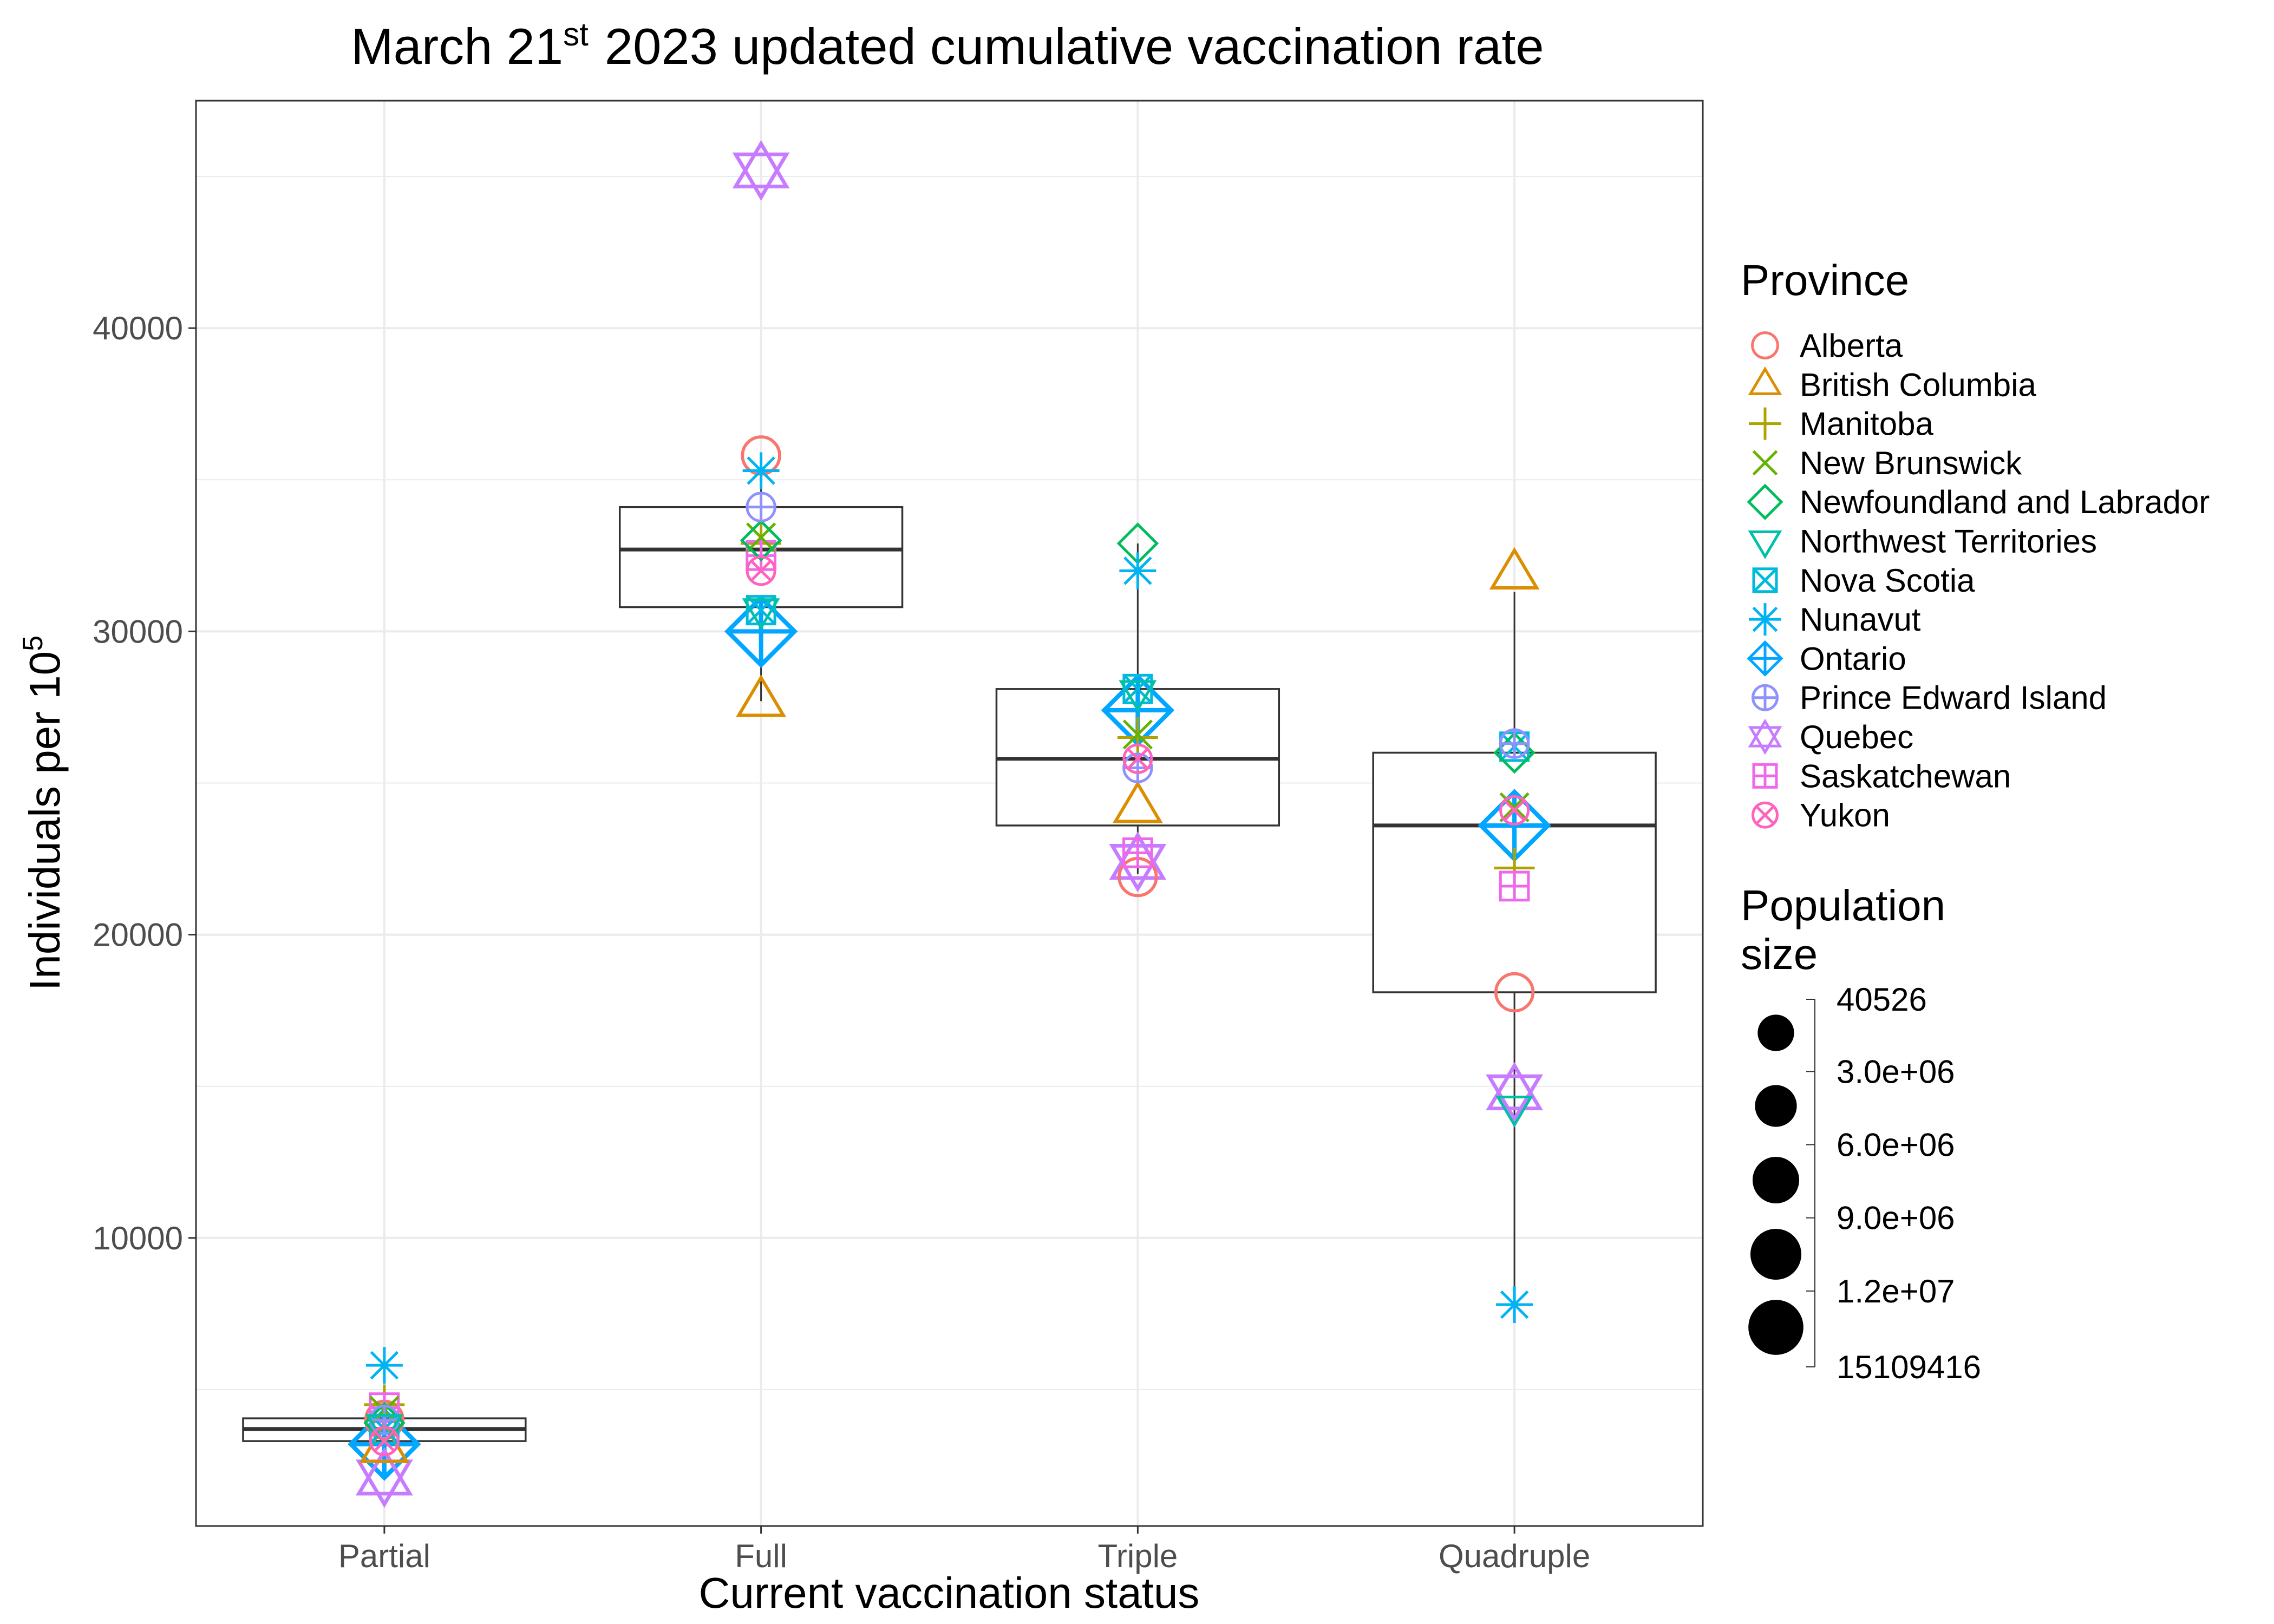 The image size is (2274, 1624). I want to click on legend-key-manitoba, so click(1765, 424).